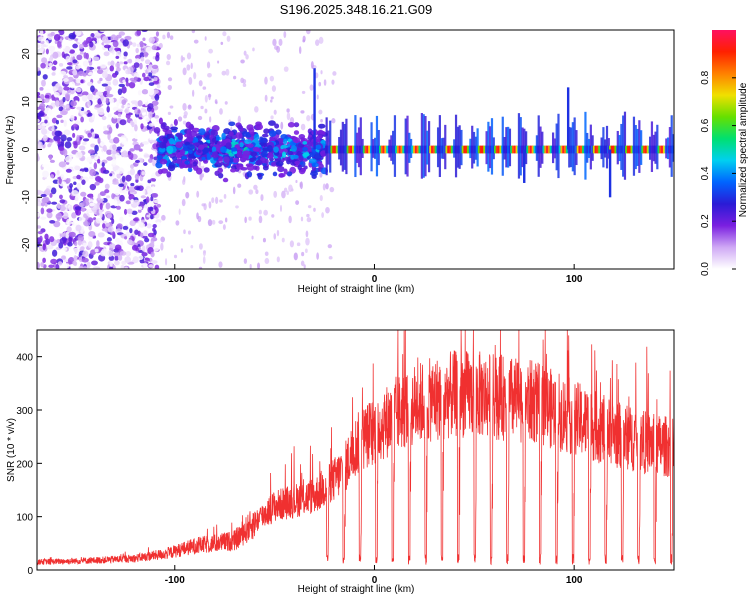 The image size is (750, 605). What do you see at coordinates (375, 279) in the screenshot?
I see `heatmap-x-tick-label: 0` at bounding box center [375, 279].